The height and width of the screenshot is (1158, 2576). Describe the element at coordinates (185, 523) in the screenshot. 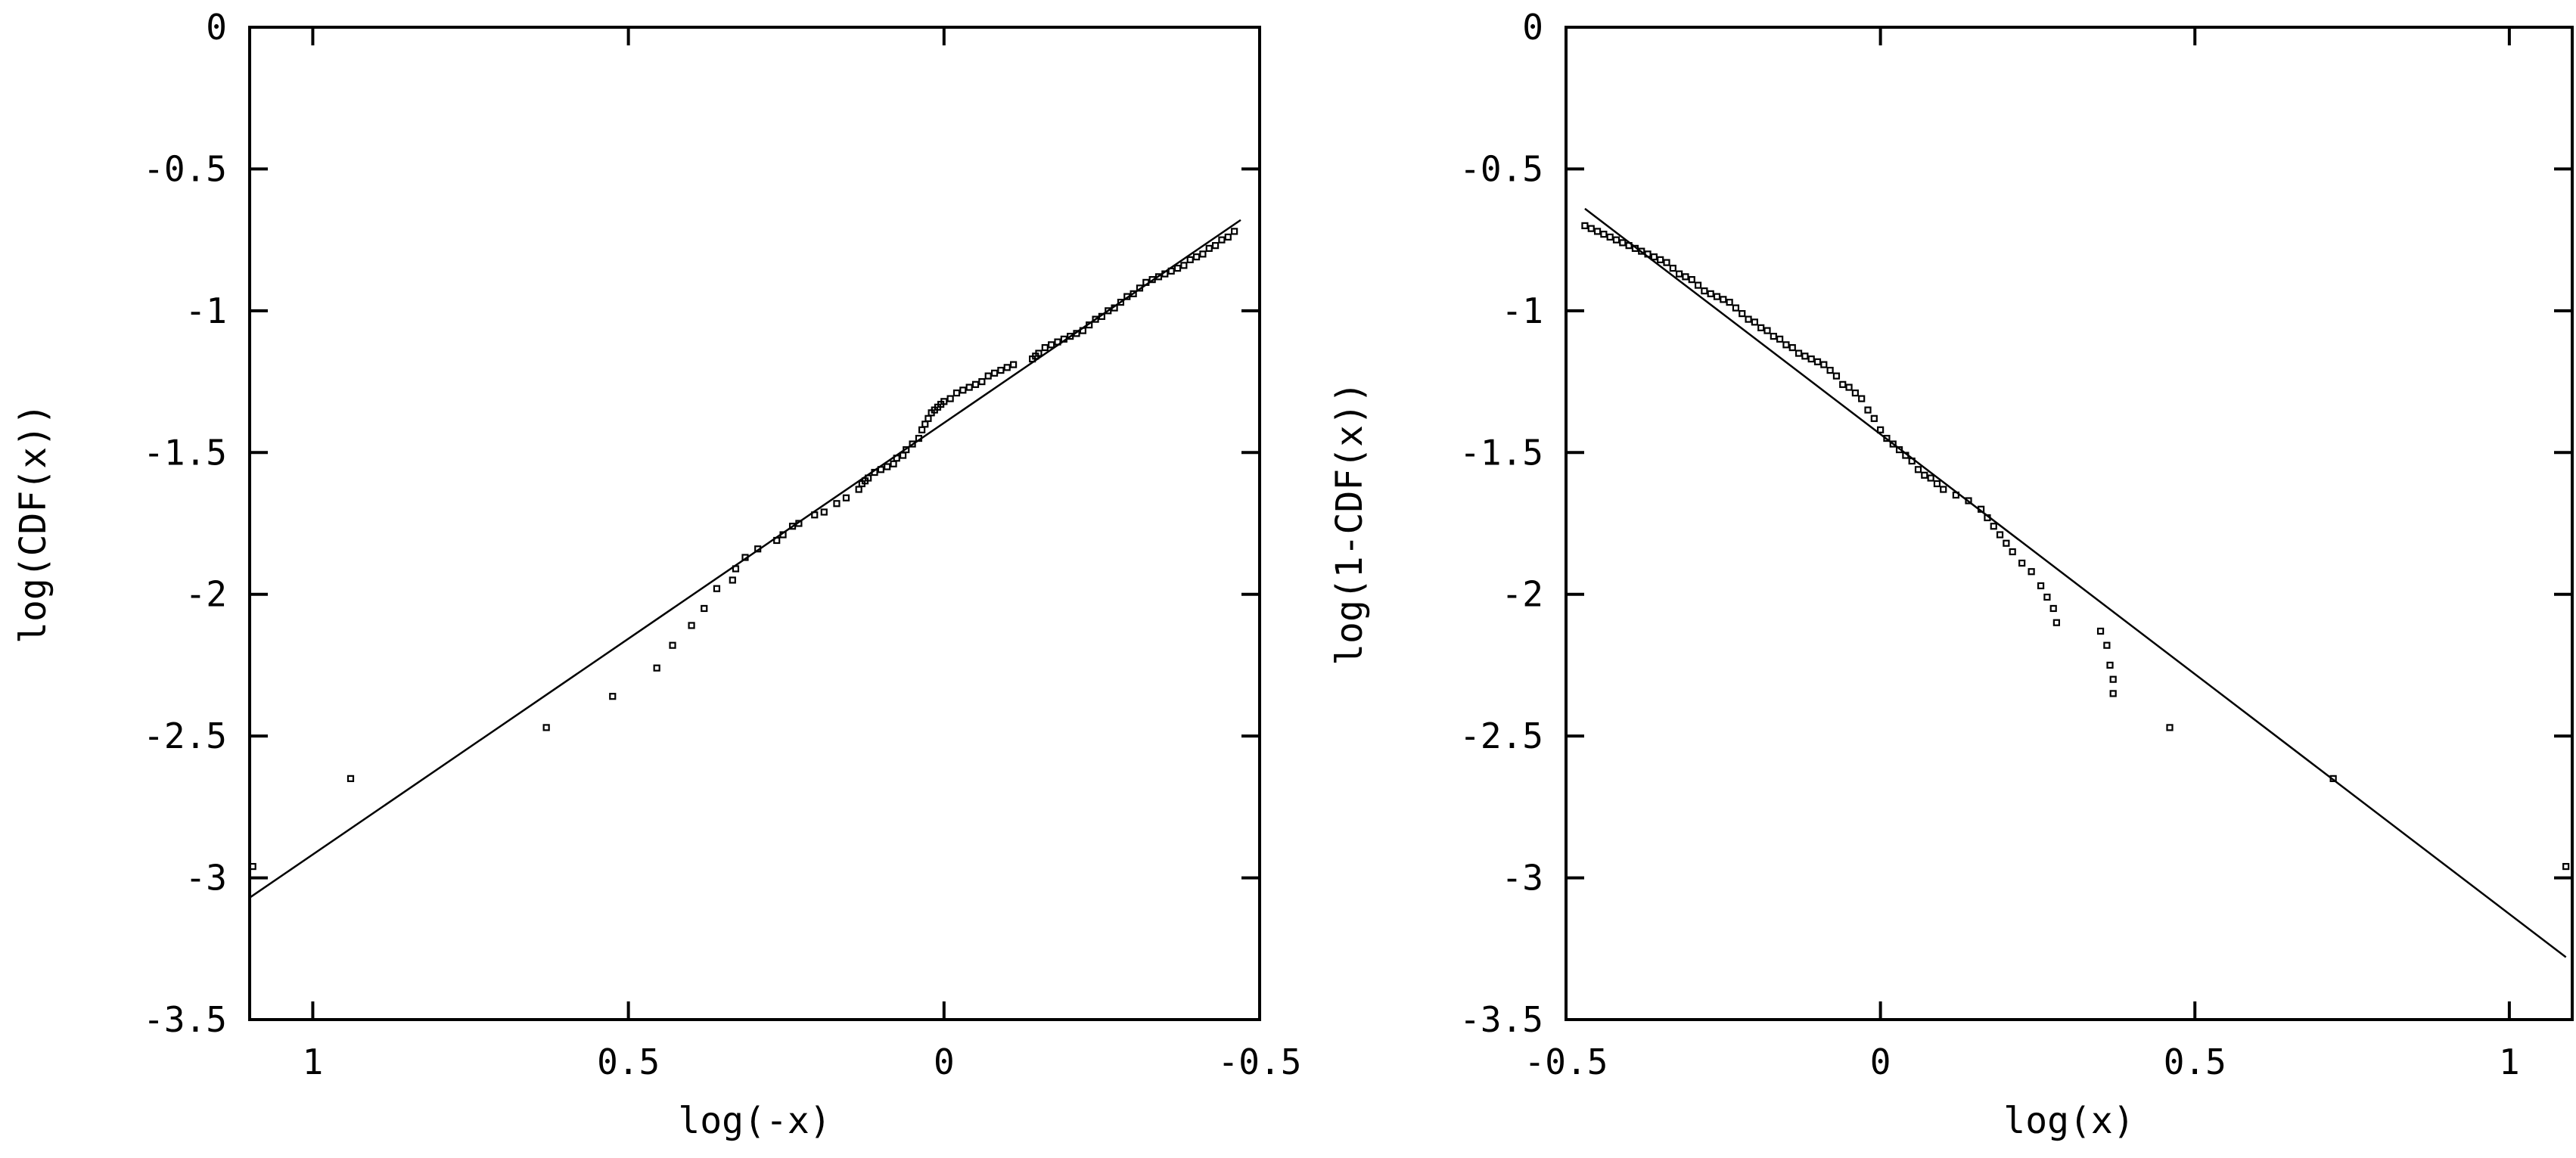

I see `left-y-tick-labels: 0 -0.5 -1 -1.5 -2 -2.5 -3 -3.5` at that location.